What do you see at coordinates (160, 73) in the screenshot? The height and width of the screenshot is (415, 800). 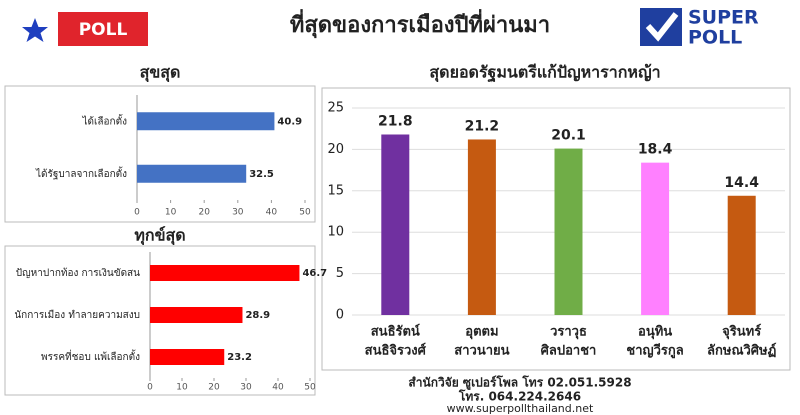 I see `chart-title: สุขสุด` at bounding box center [160, 73].